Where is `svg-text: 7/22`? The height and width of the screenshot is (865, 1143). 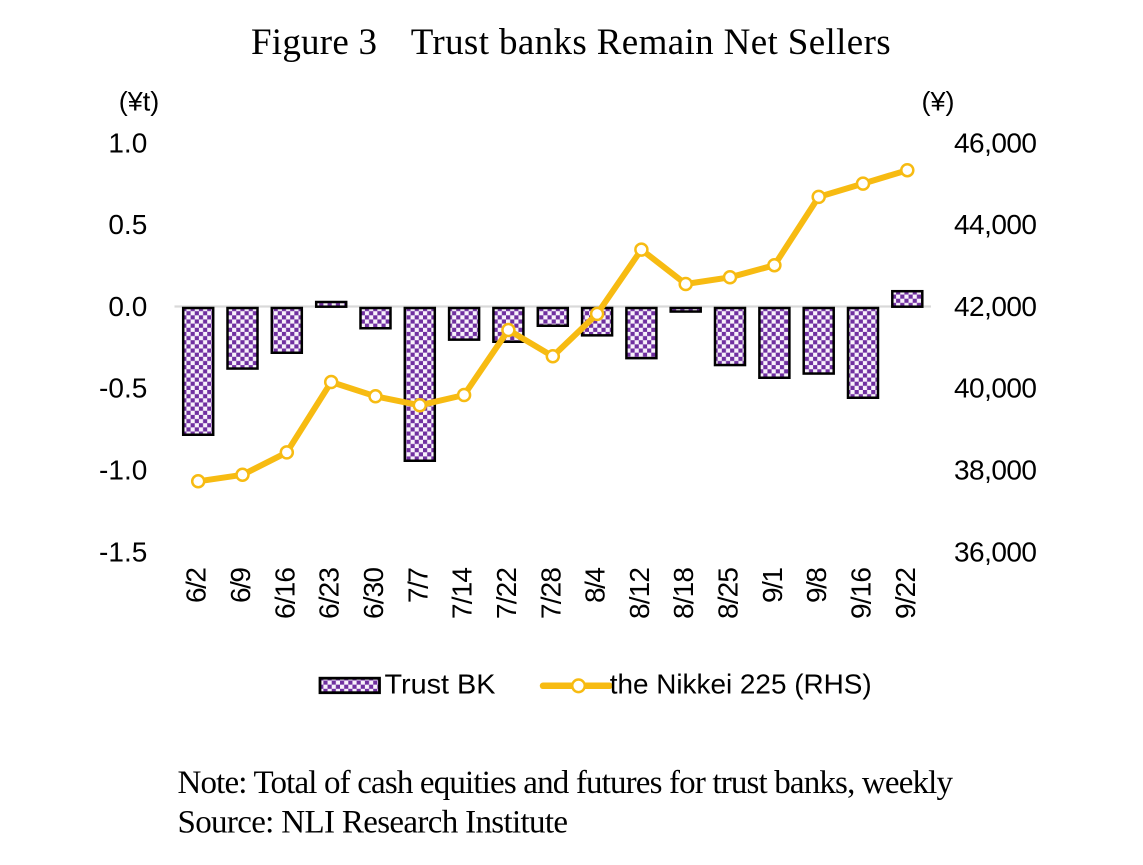
svg-text: 7/22 is located at coordinates (506, 593).